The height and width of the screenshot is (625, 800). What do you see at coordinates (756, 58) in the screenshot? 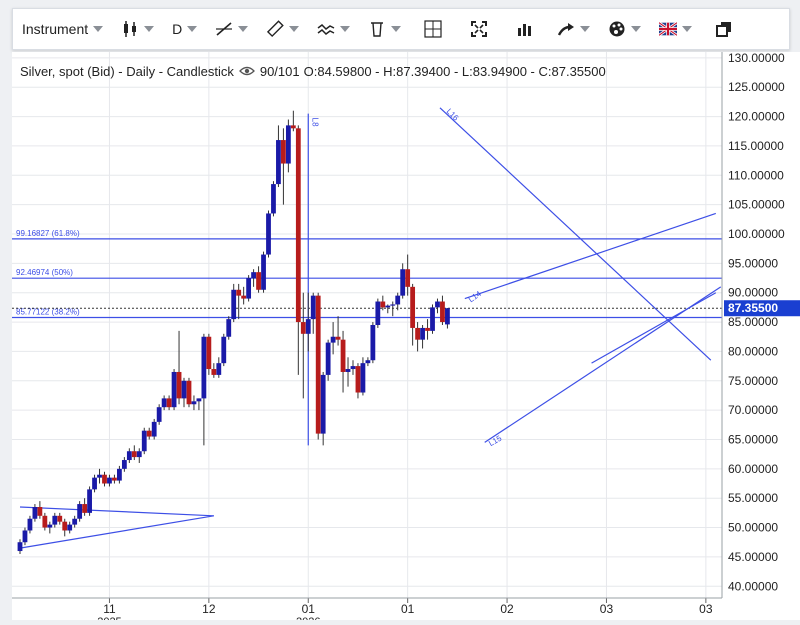
I see `y-tick-label: 130.00000` at bounding box center [756, 58].